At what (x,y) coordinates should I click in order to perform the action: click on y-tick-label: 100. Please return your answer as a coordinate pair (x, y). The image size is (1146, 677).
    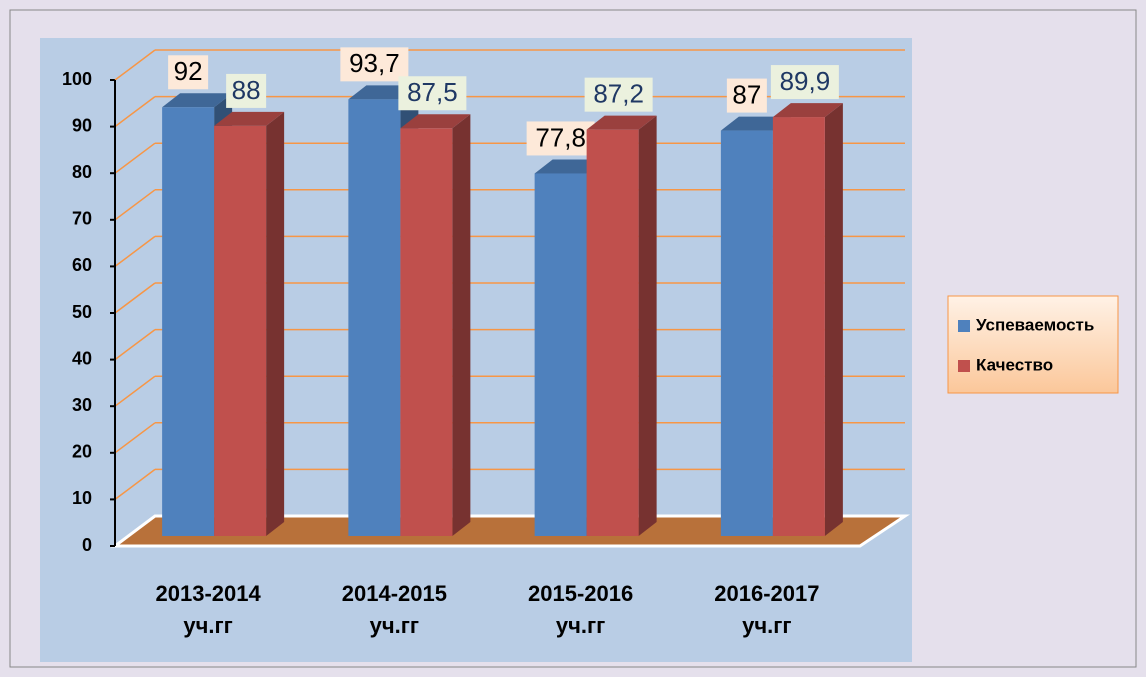
    Looking at the image, I should click on (77, 79).